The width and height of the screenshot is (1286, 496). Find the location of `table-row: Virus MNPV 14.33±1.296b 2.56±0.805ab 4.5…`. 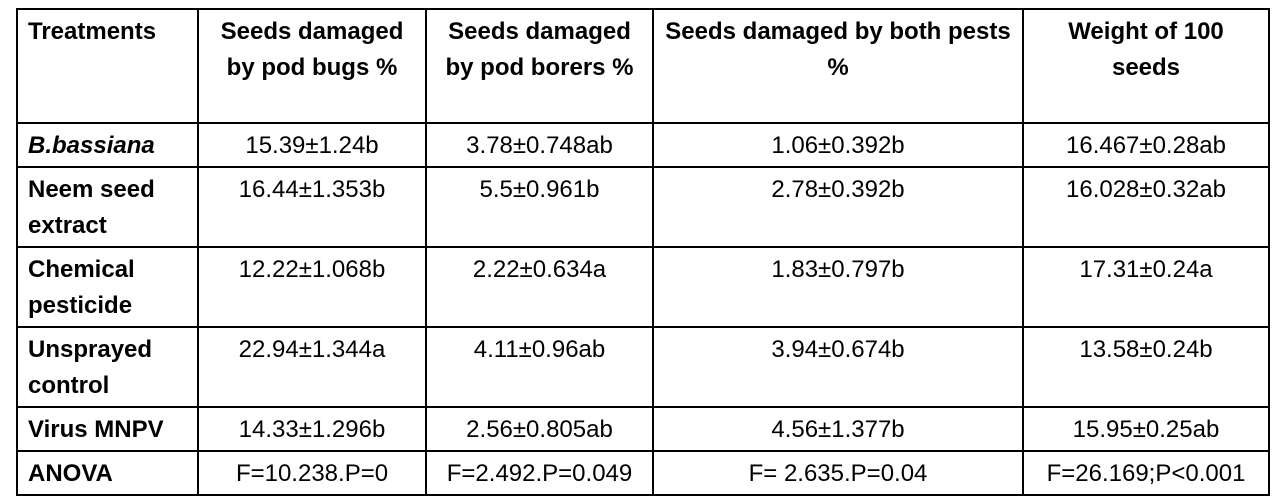

table-row: Virus MNPV 14.33±1.296b 2.56±0.805ab 4.5… is located at coordinates (643, 429).